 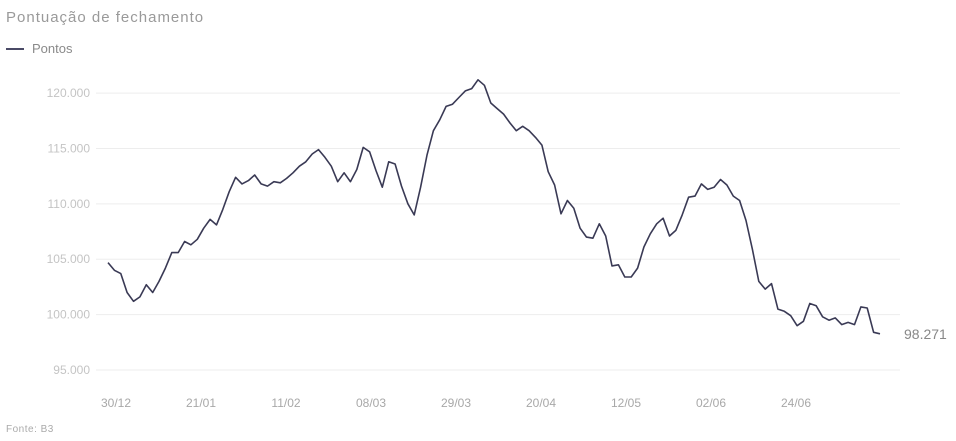 I want to click on x-tick-label: 21/01, so click(x=201, y=403).